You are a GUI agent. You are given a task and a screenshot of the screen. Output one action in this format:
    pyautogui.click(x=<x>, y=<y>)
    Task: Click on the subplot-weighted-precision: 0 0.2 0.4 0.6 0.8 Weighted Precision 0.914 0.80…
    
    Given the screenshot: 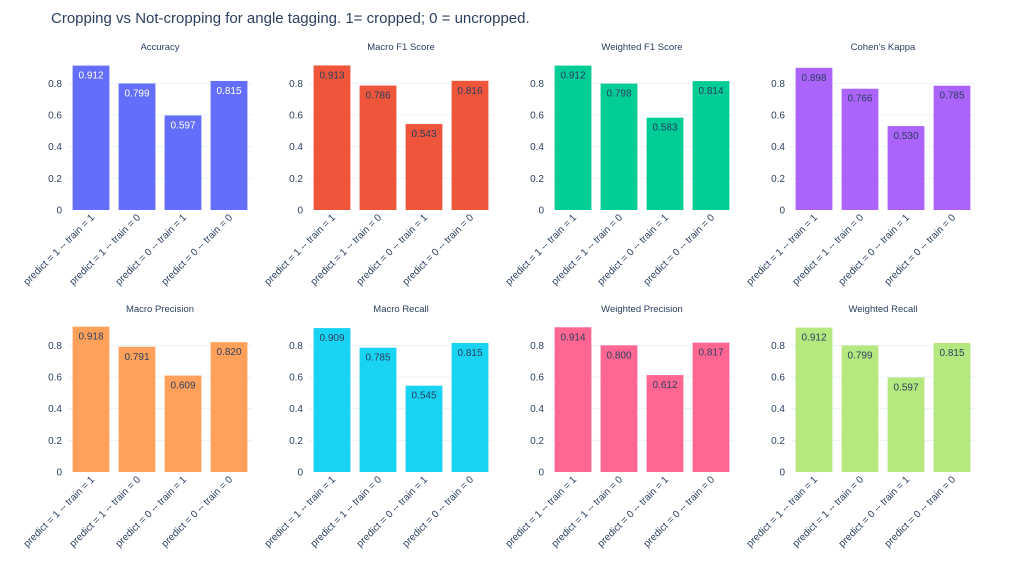 What is the action you would take?
    pyautogui.click(x=619, y=427)
    